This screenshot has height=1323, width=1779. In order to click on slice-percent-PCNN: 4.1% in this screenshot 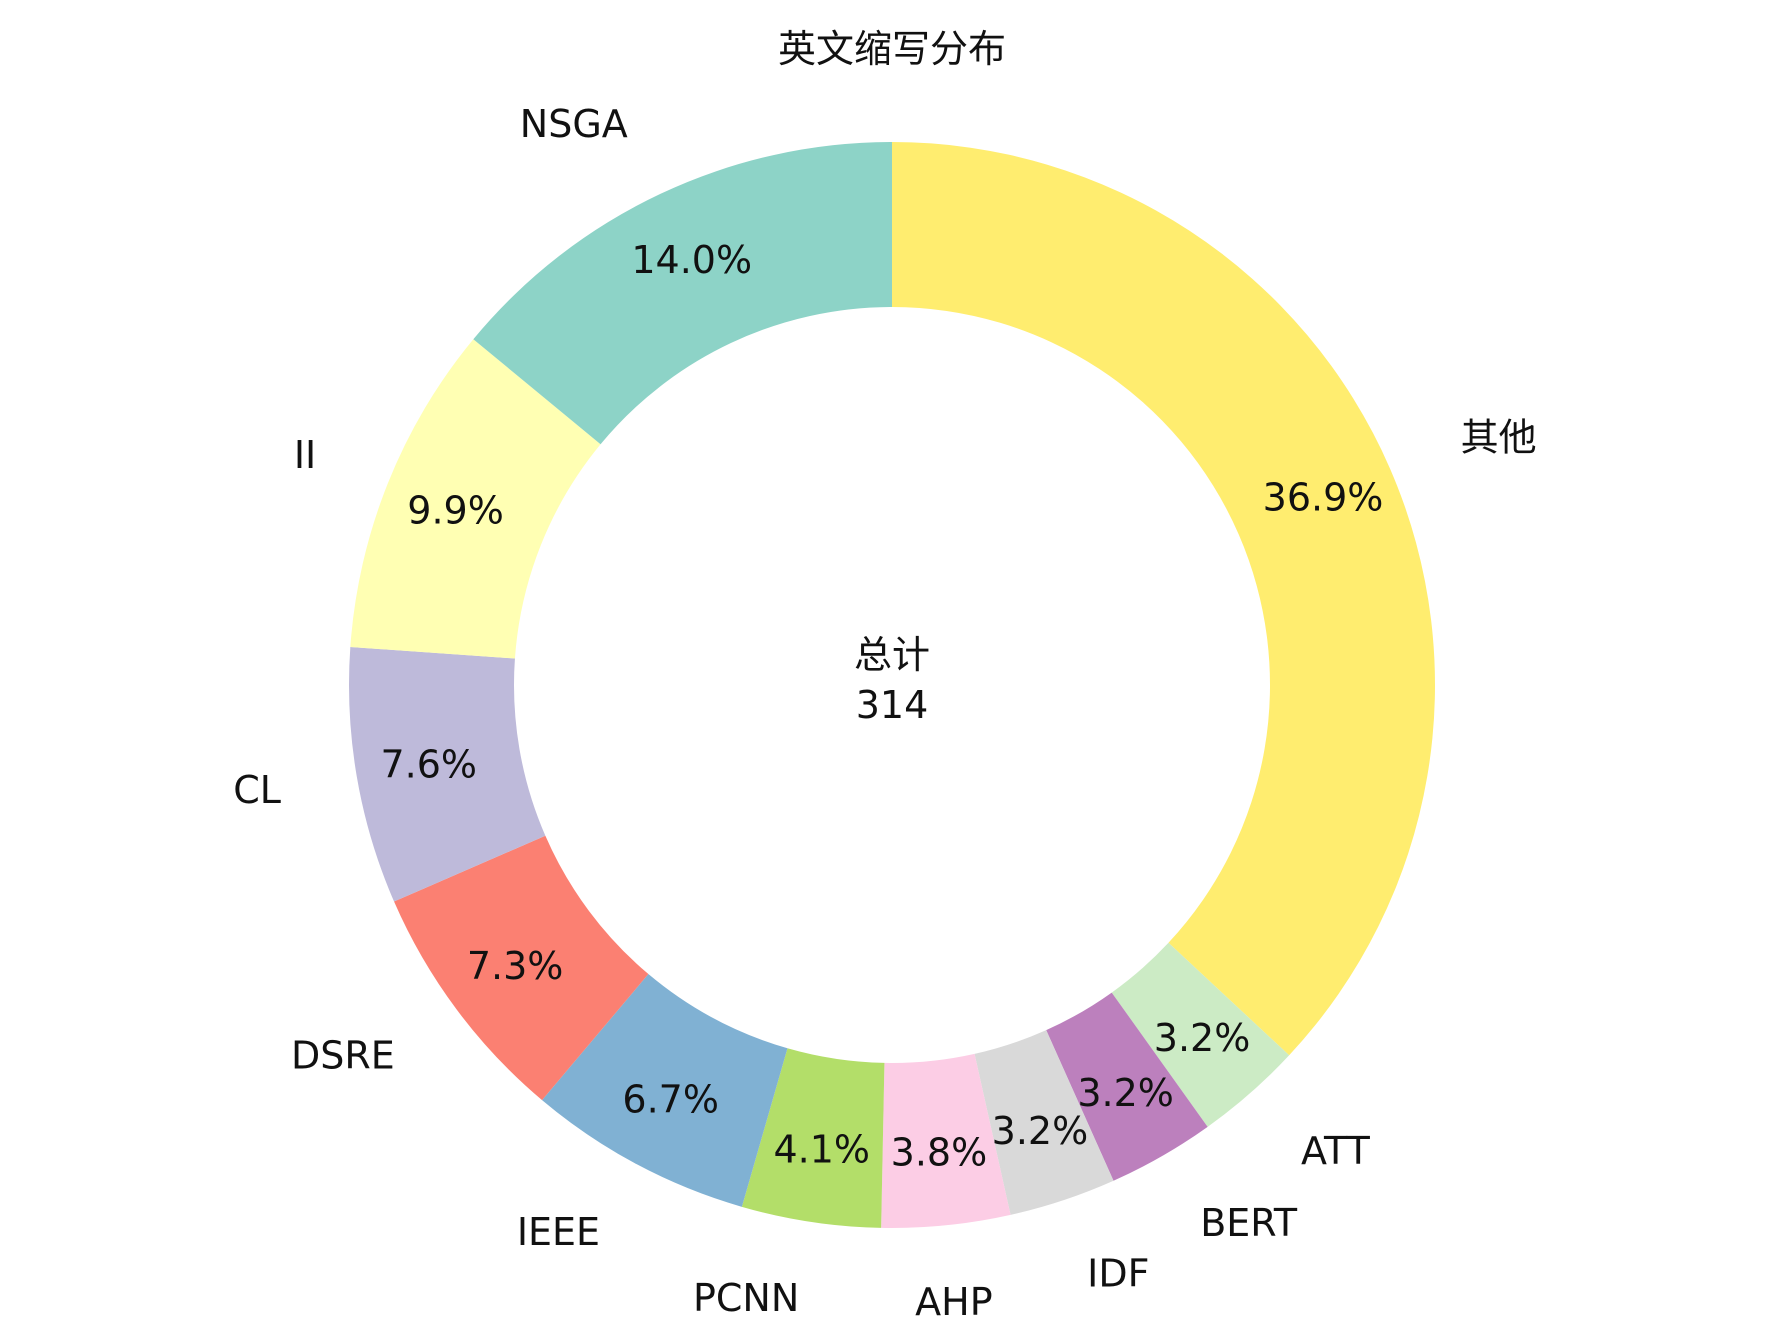, I will do `click(821, 1150)`.